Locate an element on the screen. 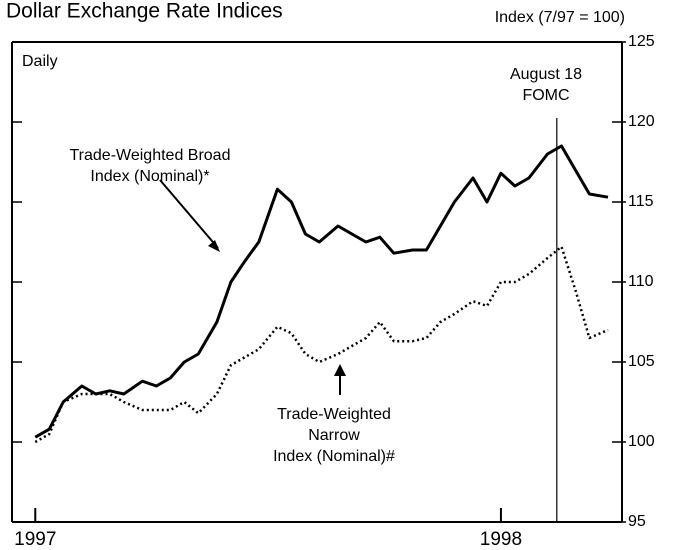 This screenshot has width=687, height=550. arrow is located at coordinates (189, 214).